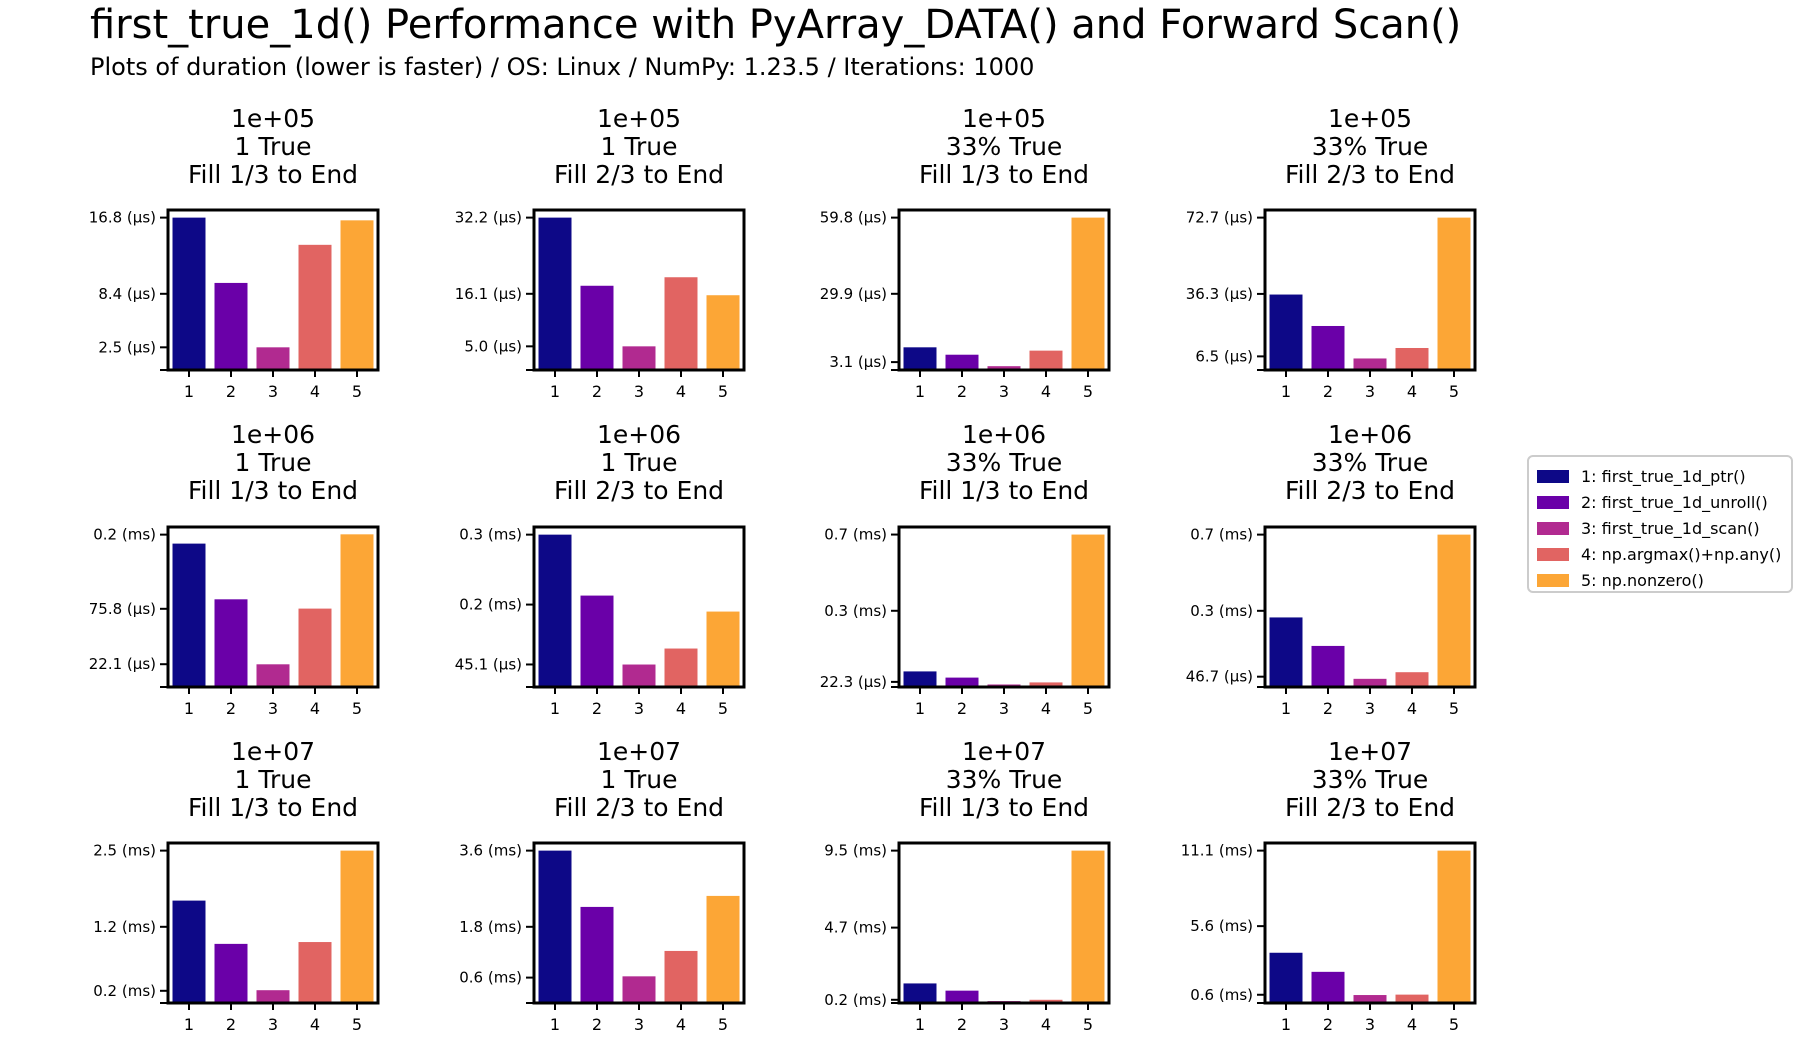 Image resolution: width=1800 pixels, height=1050 pixels. What do you see at coordinates (1217, 851) in the screenshot?
I see `y-tick-label: 11.1 (ms)` at bounding box center [1217, 851].